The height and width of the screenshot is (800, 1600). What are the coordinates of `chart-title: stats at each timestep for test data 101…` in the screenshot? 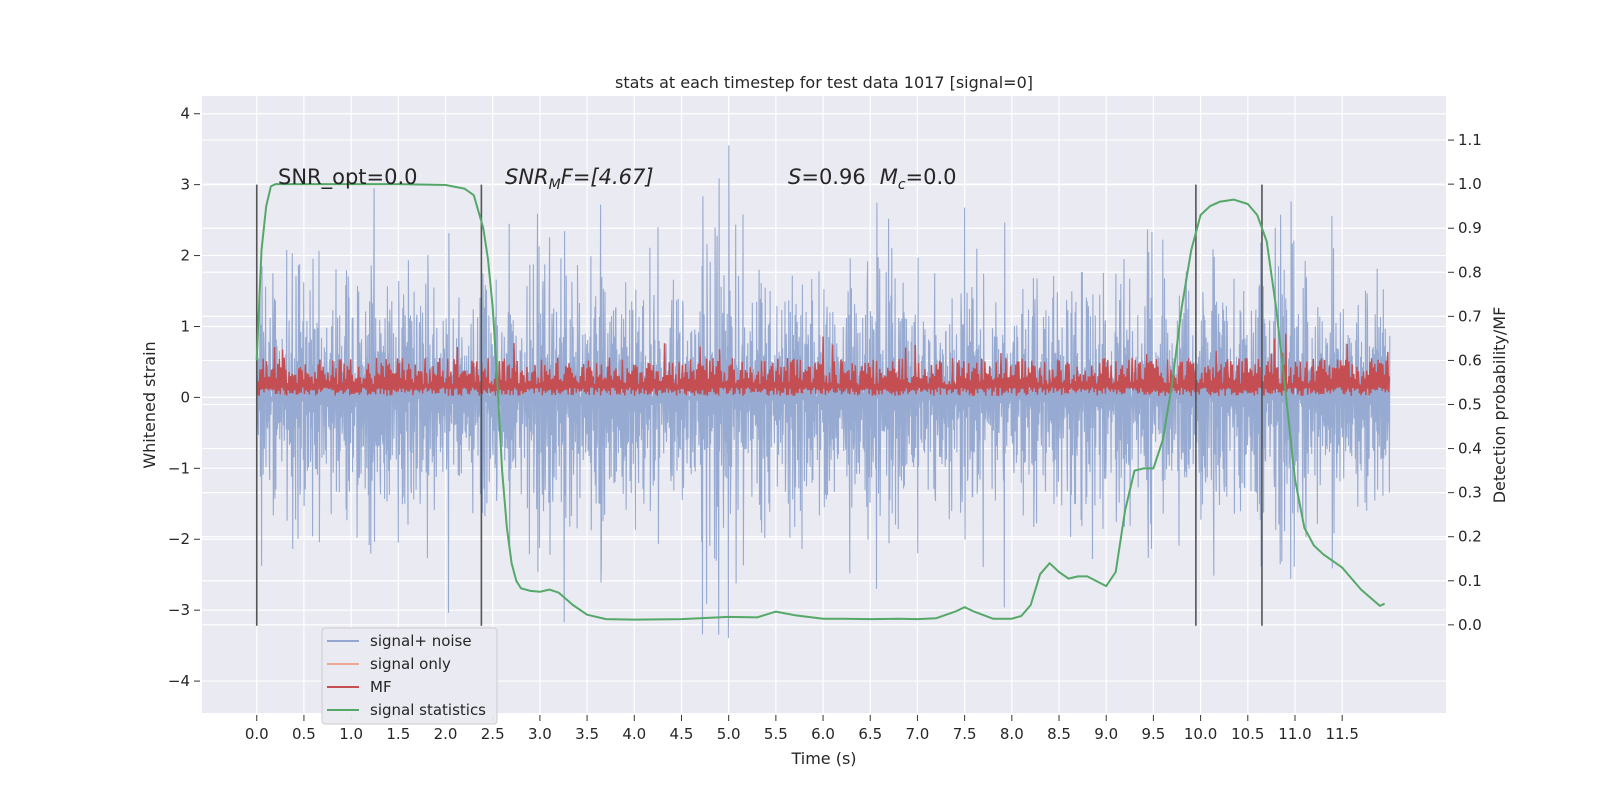 It's located at (824, 82).